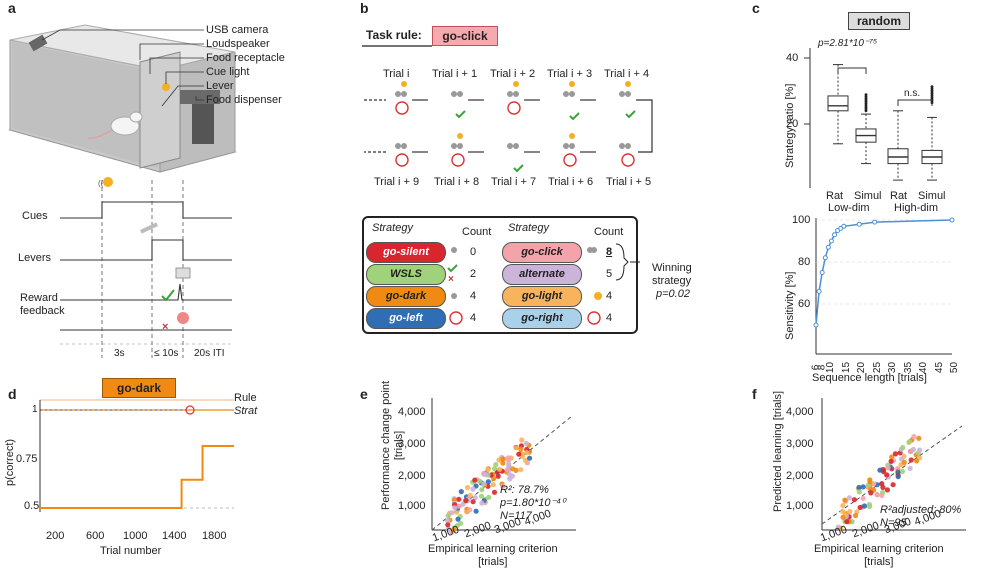 The height and width of the screenshot is (577, 1000). What do you see at coordinates (800, 506) in the screenshot?
I see `scatter-f-ytick: 1,000` at bounding box center [800, 506].